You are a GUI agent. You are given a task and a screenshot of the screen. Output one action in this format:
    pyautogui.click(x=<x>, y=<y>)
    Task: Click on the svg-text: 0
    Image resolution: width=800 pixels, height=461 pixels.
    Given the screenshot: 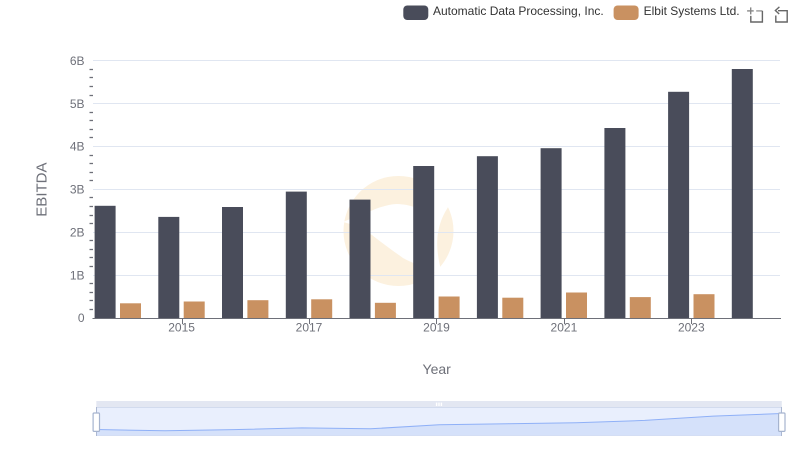 What is the action you would take?
    pyautogui.click(x=81, y=318)
    